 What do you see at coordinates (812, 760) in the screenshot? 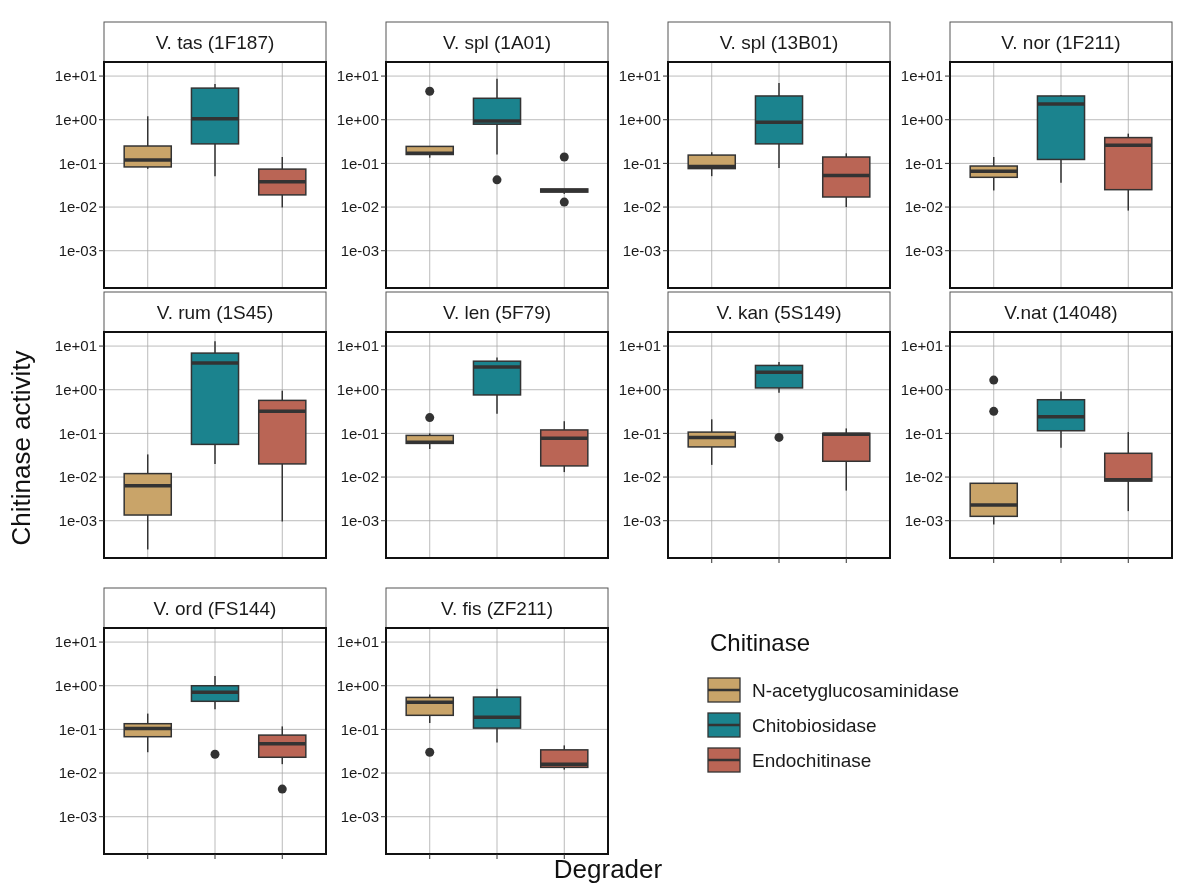
I see `legend-label: Endochitinase` at bounding box center [812, 760].